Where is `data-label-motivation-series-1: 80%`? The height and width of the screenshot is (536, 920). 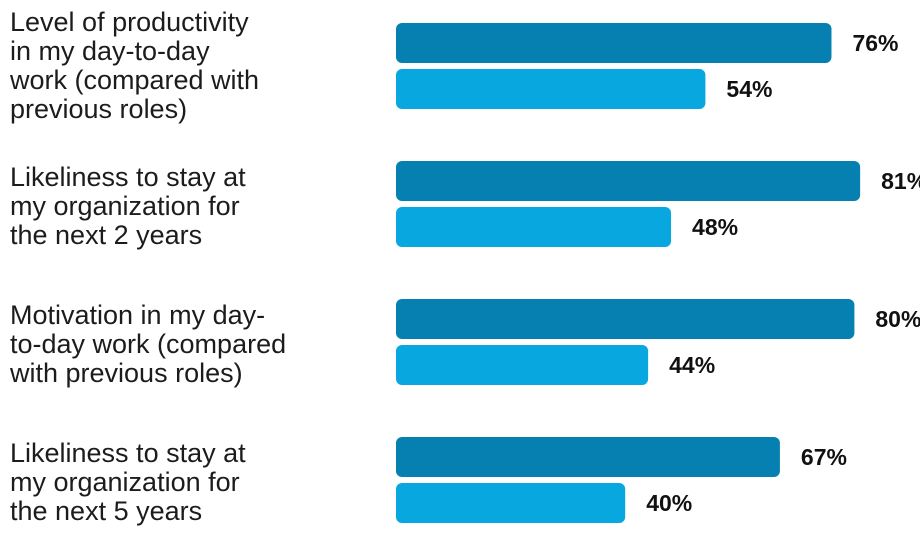
data-label-motivation-series-1: 80% is located at coordinates (897, 319).